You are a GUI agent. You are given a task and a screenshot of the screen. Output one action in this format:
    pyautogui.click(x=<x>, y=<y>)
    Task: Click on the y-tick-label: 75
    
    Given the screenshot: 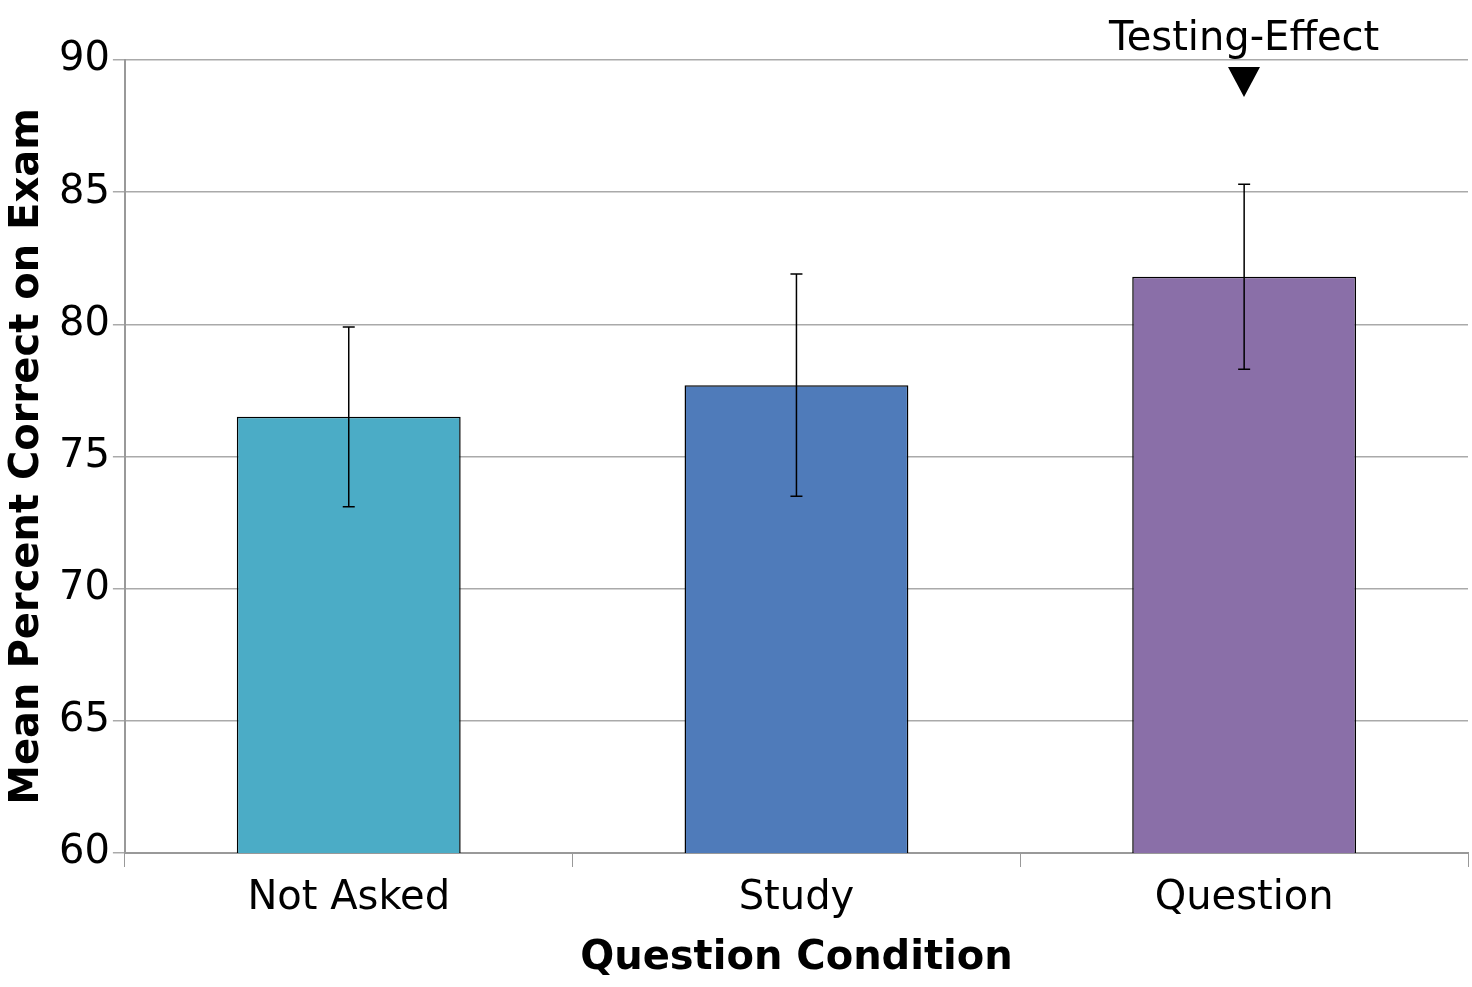 What is the action you would take?
    pyautogui.click(x=84, y=452)
    